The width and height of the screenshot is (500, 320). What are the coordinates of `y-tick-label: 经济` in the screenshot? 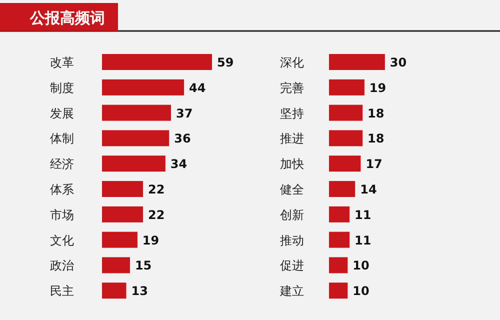 It's located at (62, 164).